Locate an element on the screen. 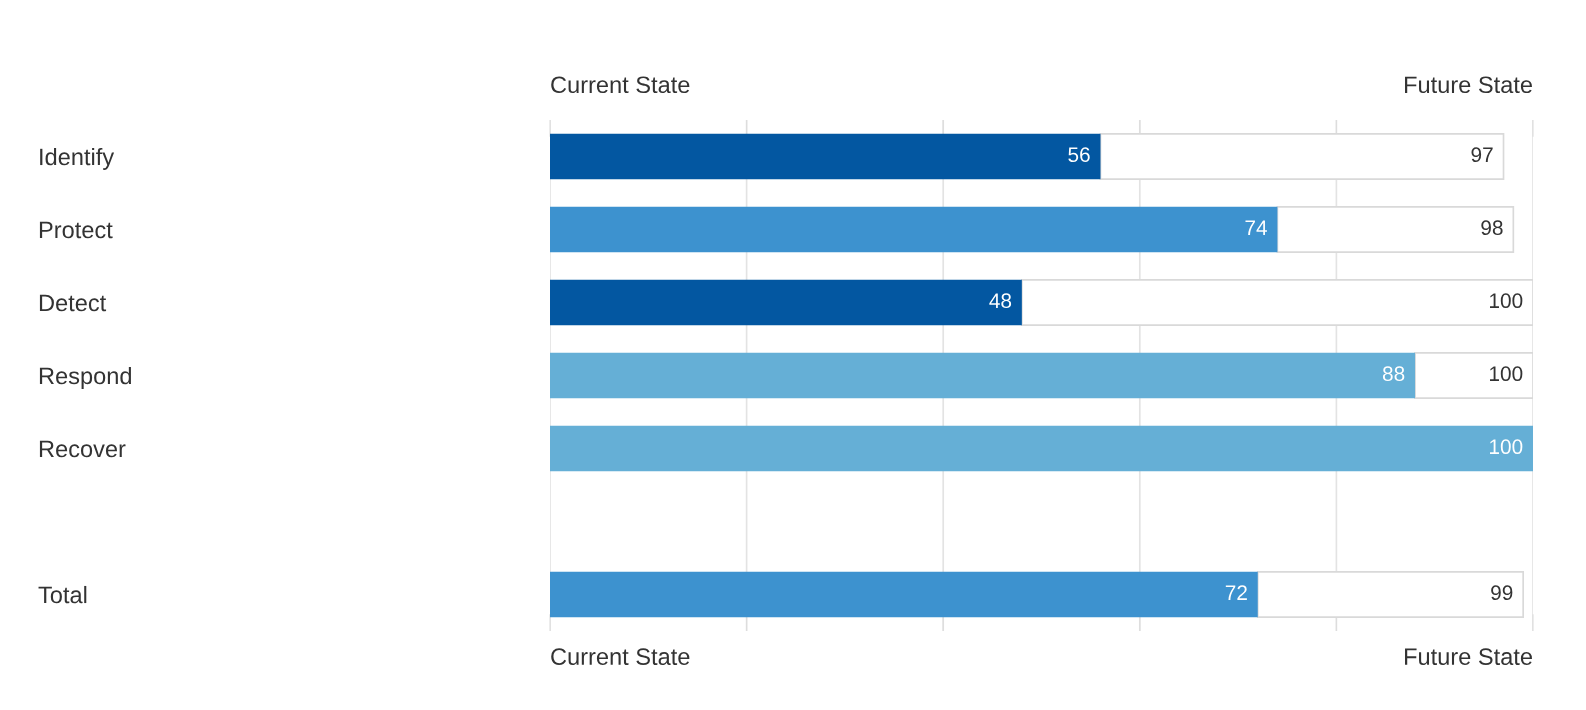 The image size is (1586, 710). data-label: 100 is located at coordinates (1506, 447).